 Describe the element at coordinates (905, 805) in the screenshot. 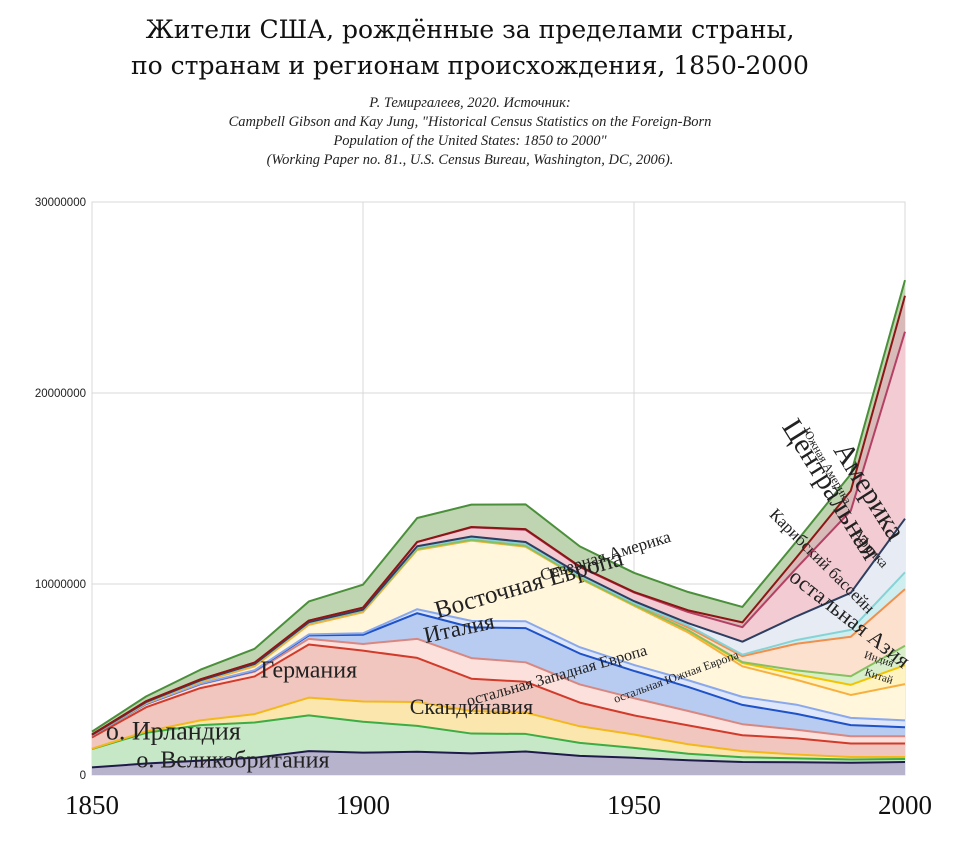

I see `x-tick-label: 2000` at that location.